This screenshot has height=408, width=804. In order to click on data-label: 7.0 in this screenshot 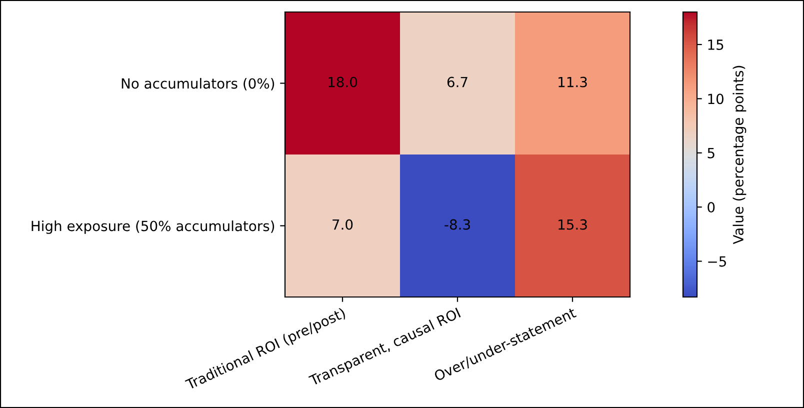, I will do `click(342, 224)`.